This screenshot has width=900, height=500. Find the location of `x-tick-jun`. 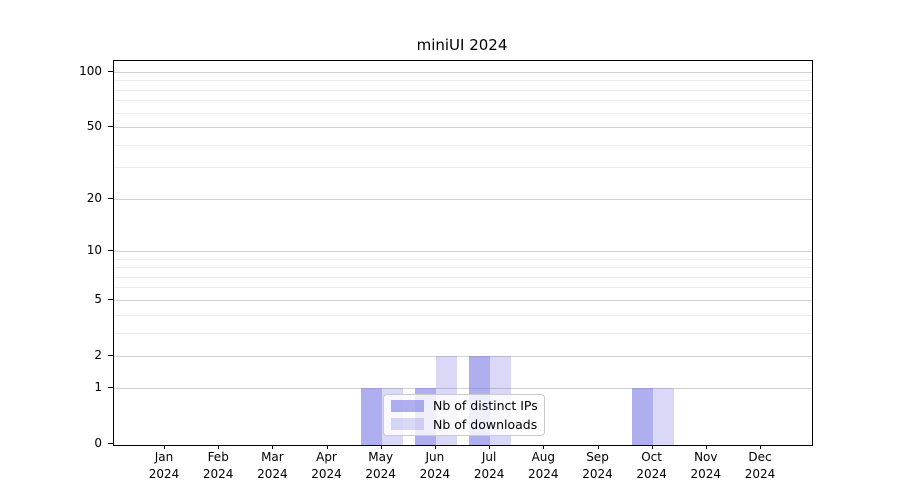

x-tick-jun is located at coordinates (435, 447).